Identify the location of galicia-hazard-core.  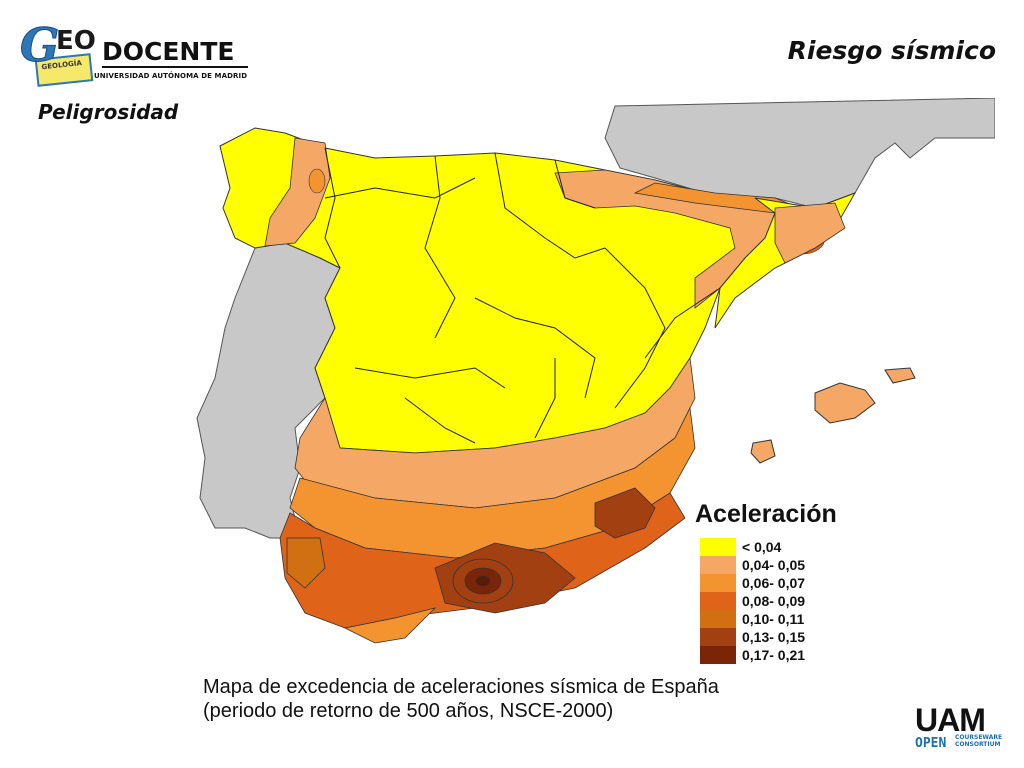
(317, 181).